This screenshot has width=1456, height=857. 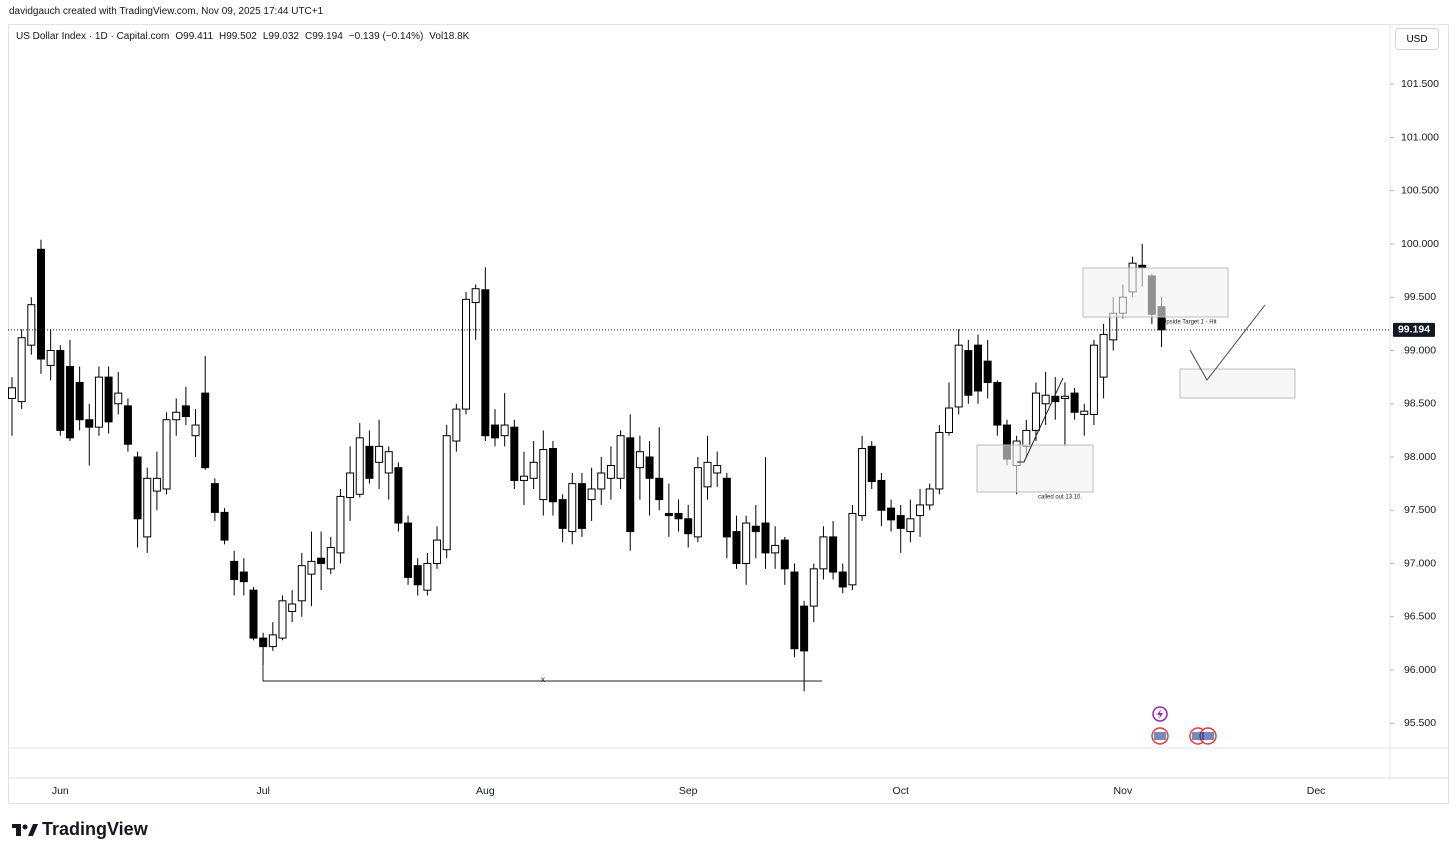 What do you see at coordinates (1123, 791) in the screenshot?
I see `x-tick-label: Nov` at bounding box center [1123, 791].